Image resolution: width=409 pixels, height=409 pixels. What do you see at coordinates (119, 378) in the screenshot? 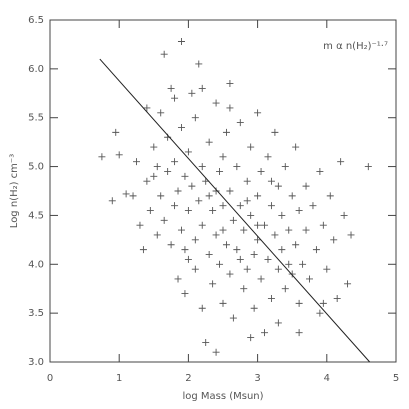
I see `x-tick-label: 1` at bounding box center [119, 378].